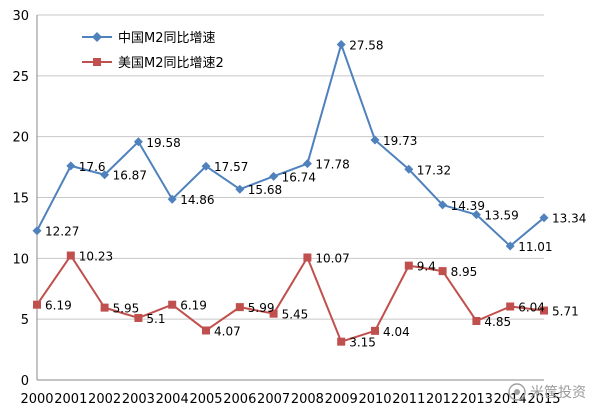 Image resolution: width=600 pixels, height=420 pixels. I want to click on x-tick-label: 2012, so click(442, 399).